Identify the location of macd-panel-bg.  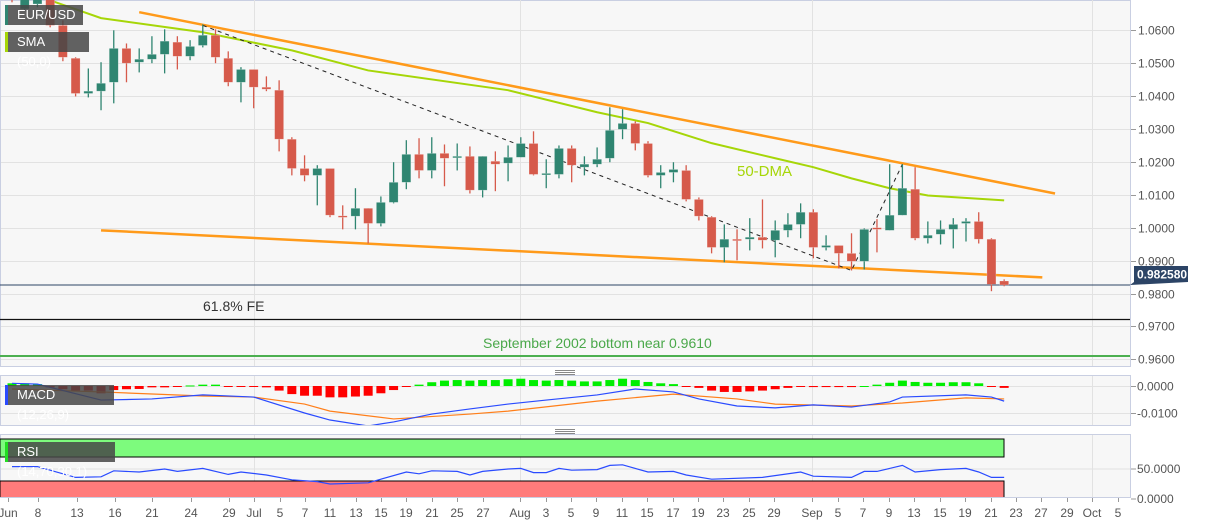
(565, 400).